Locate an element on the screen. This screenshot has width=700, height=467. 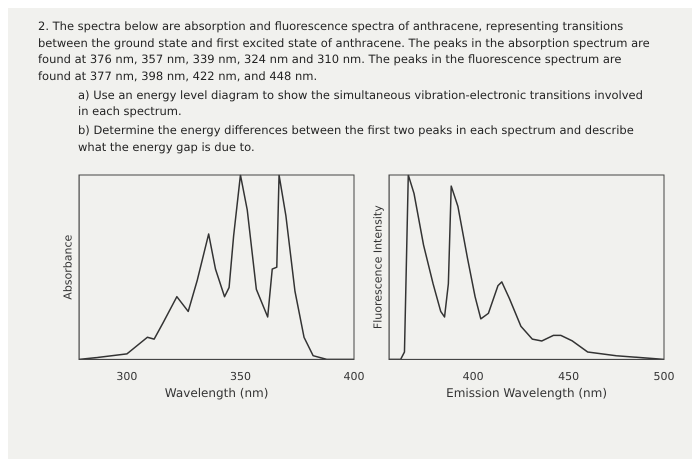
x-axis-title: Wavelength (nm) is located at coordinates (216, 393).